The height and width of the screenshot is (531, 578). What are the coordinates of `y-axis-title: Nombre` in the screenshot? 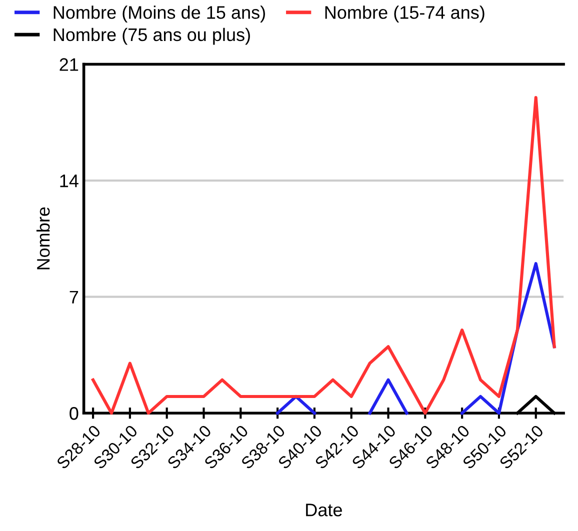 It's located at (43, 238).